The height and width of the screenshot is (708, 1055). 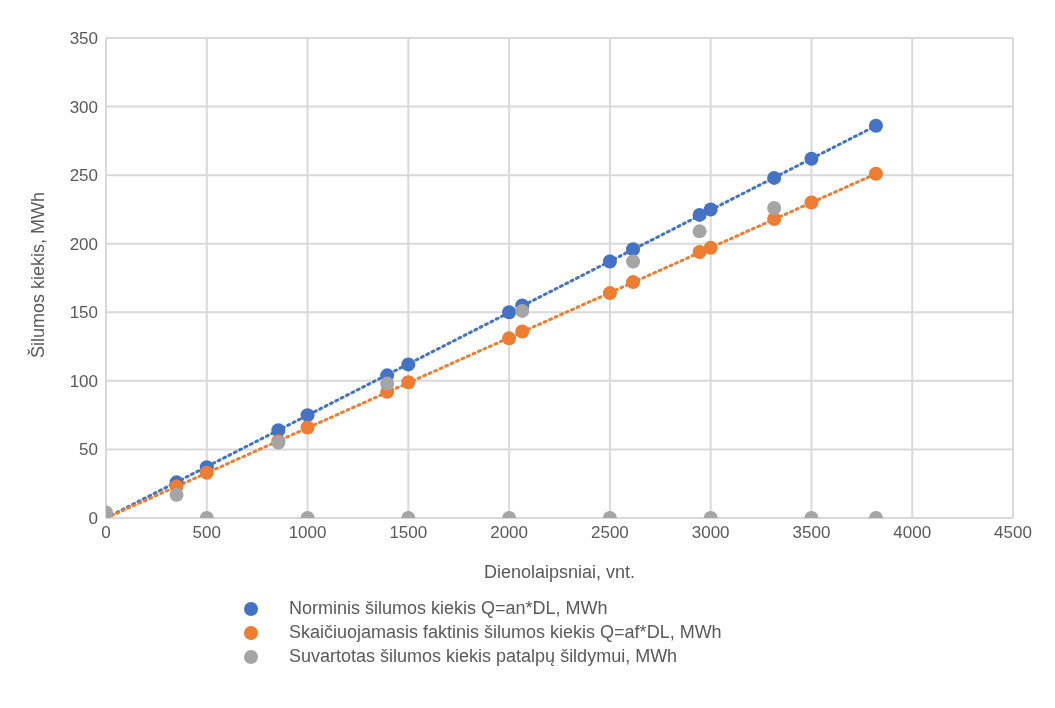 I want to click on legend-label: Suvartotas šilumos kiekis patalpų šildymui, MWh, so click(x=483, y=656).